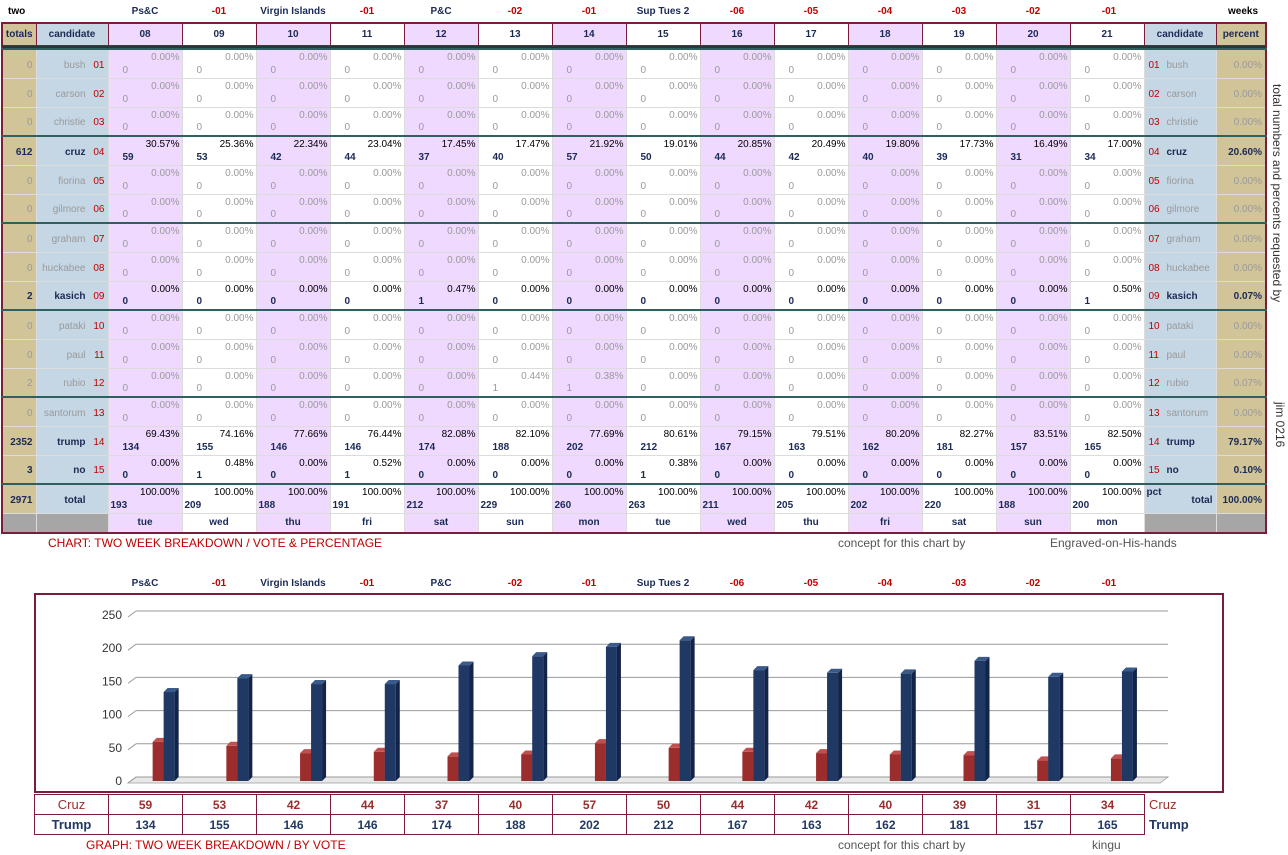 The height and width of the screenshot is (855, 1288). What do you see at coordinates (99, 413) in the screenshot?
I see `candidate-number: 13` at bounding box center [99, 413].